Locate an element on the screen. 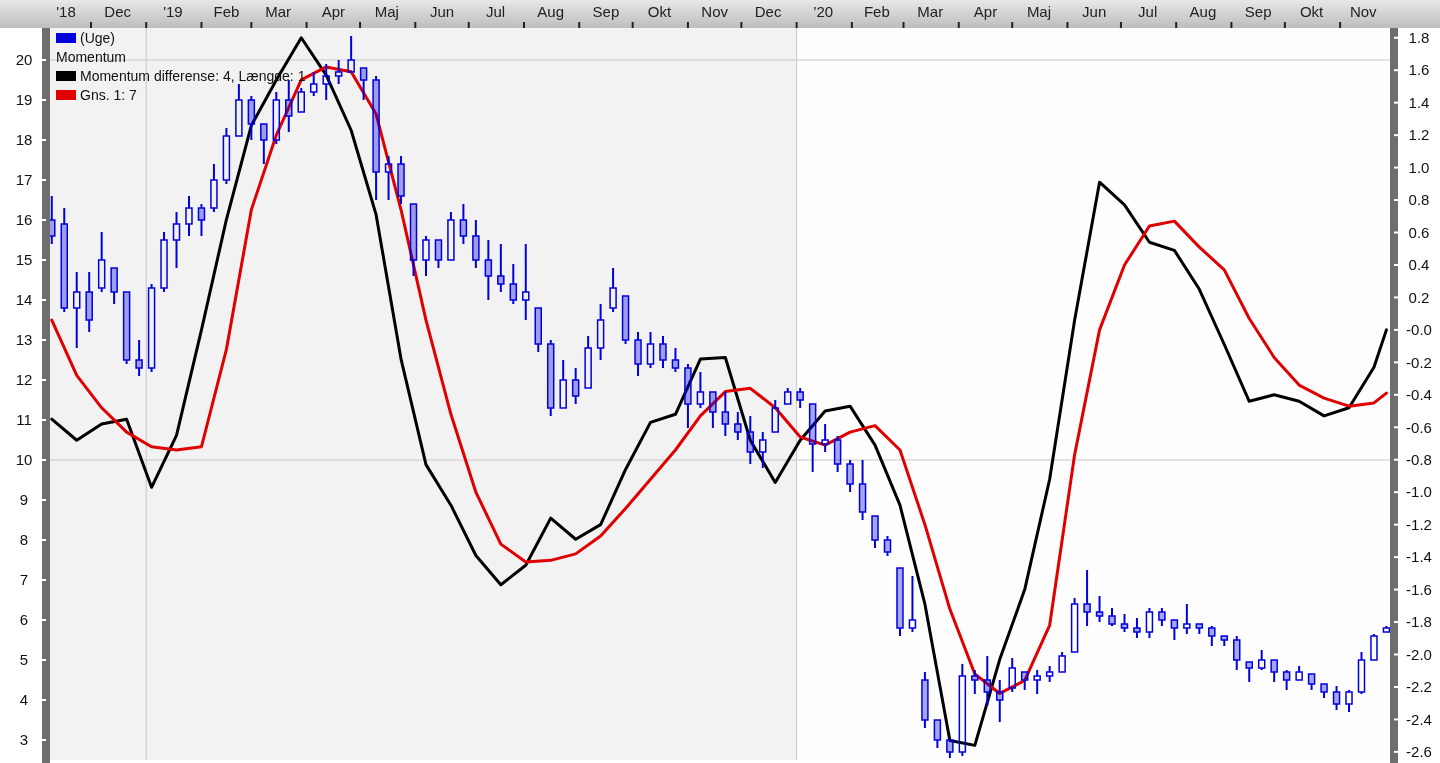  y-tick-label: 6 is located at coordinates (24, 620).